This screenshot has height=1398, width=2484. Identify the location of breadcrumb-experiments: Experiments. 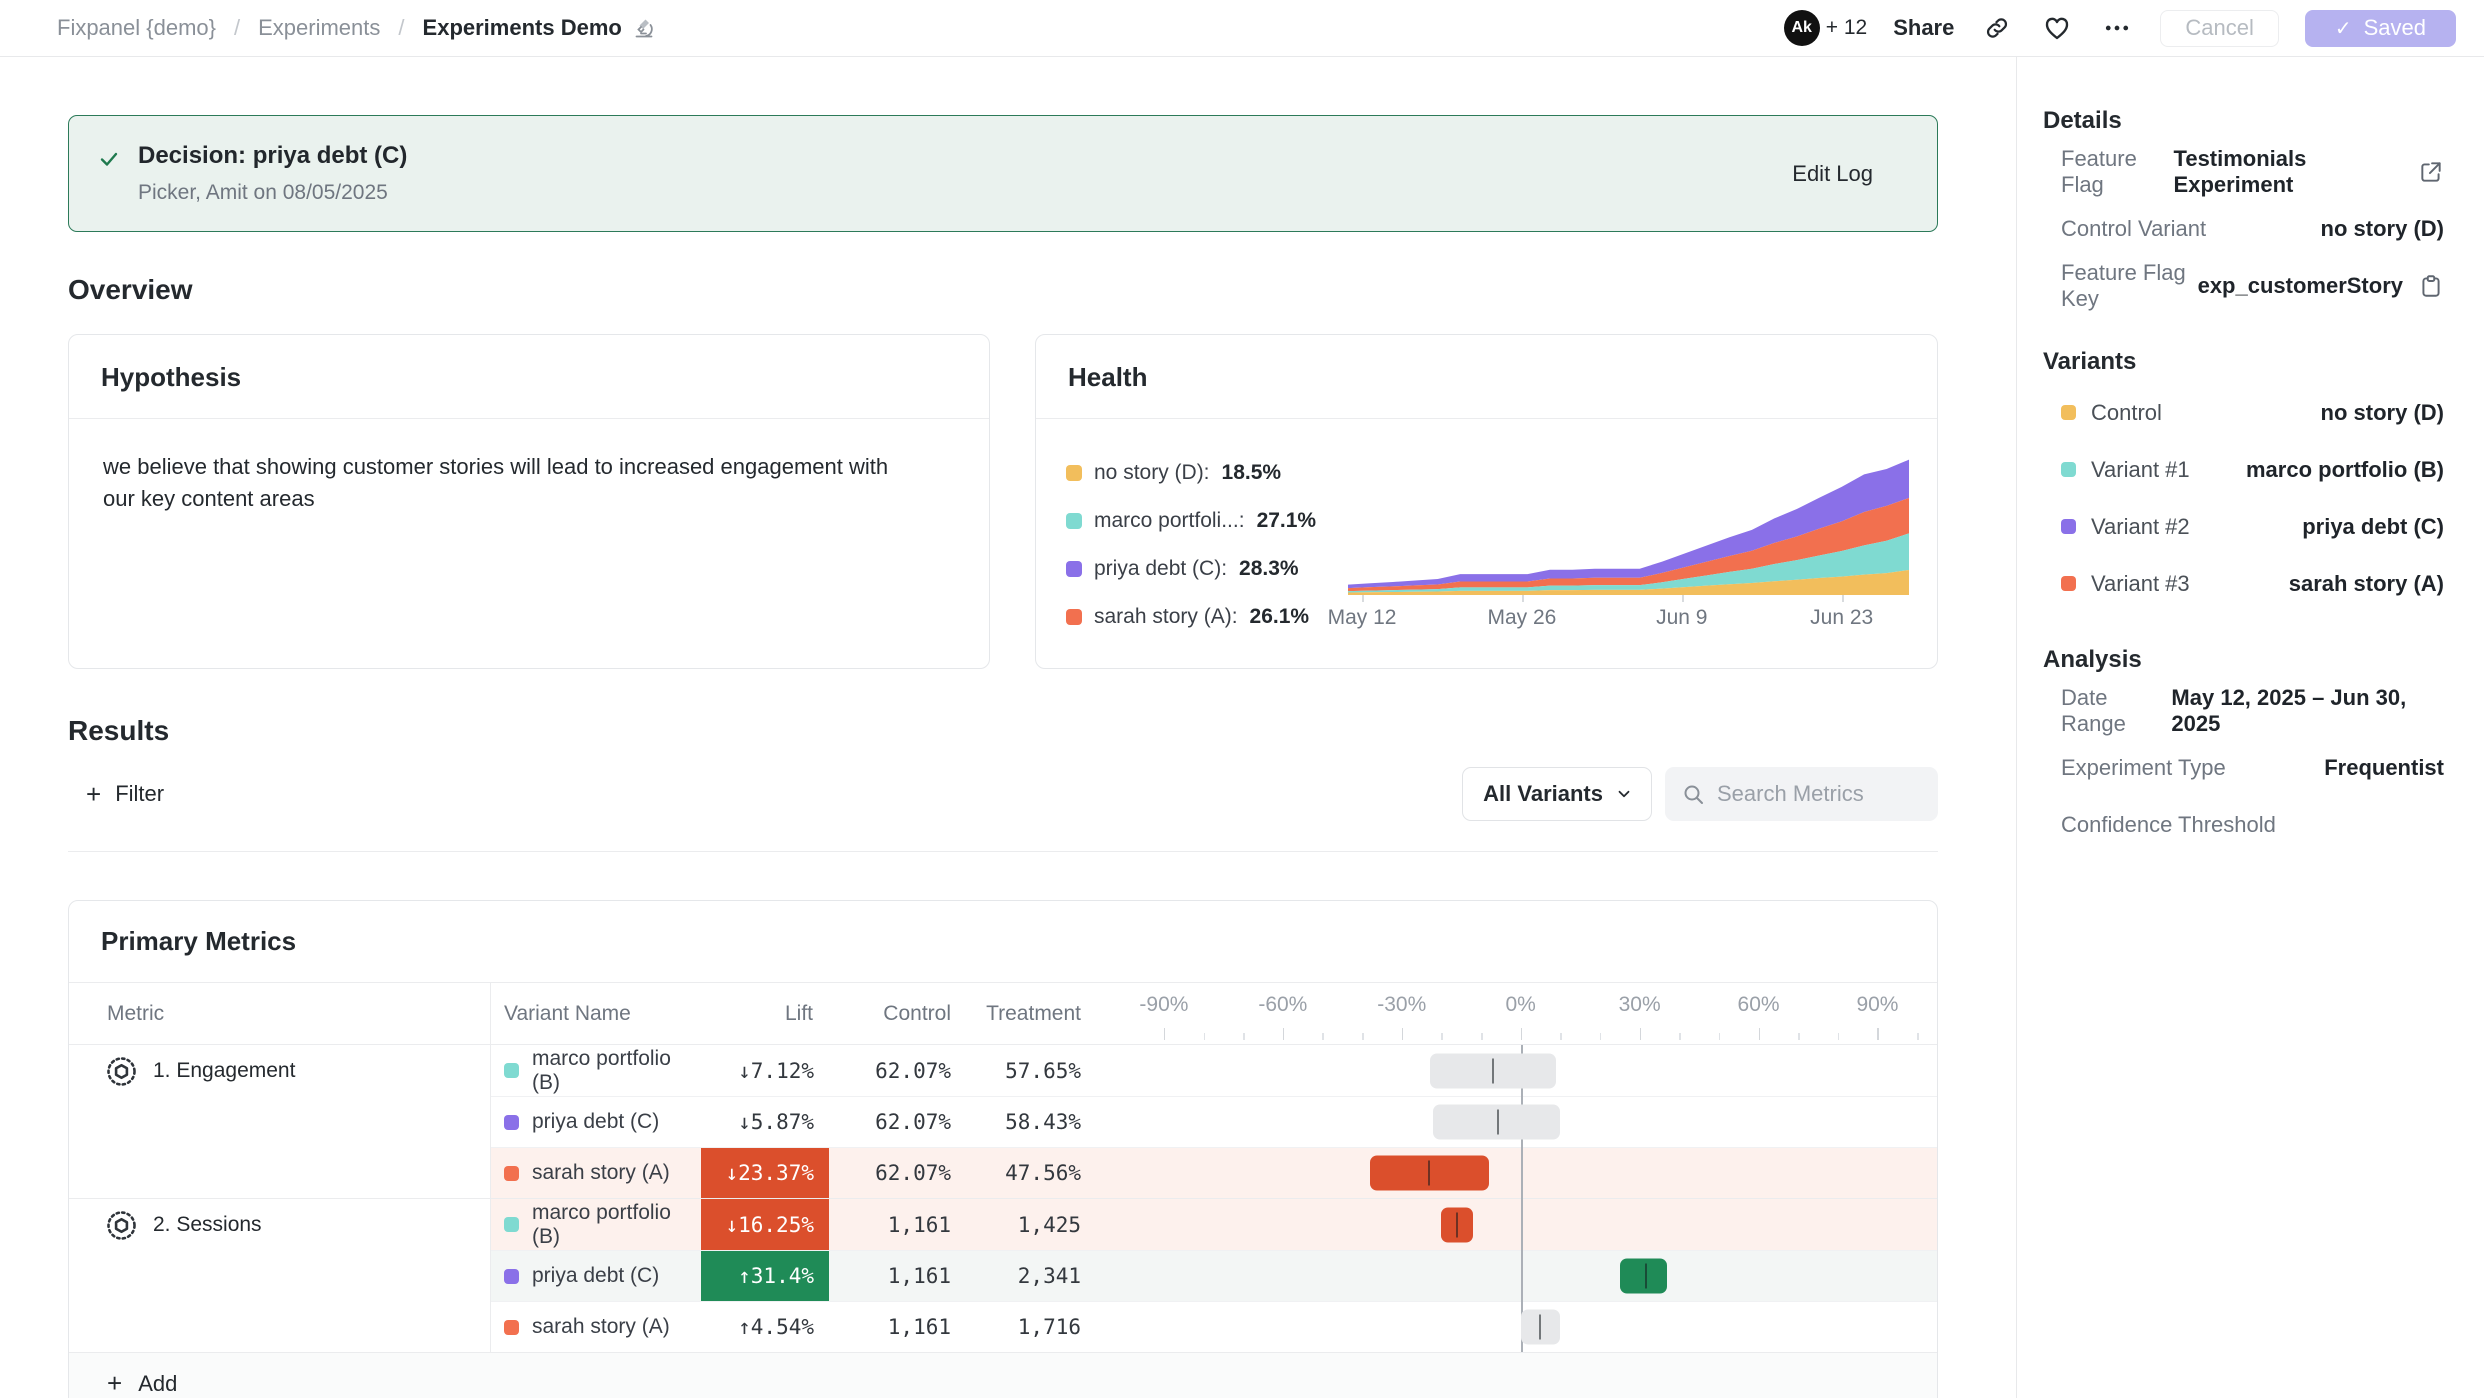
(319, 27).